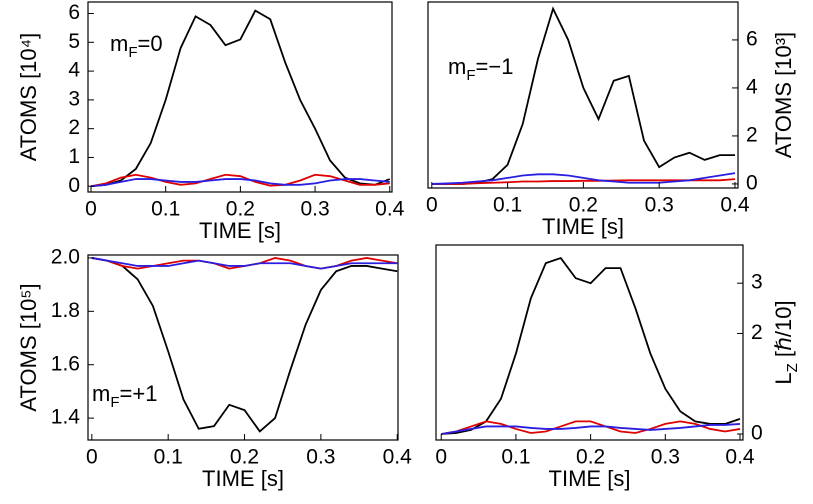  I want to click on y-axis-label: ATOMS [10⁴], so click(28, 97).